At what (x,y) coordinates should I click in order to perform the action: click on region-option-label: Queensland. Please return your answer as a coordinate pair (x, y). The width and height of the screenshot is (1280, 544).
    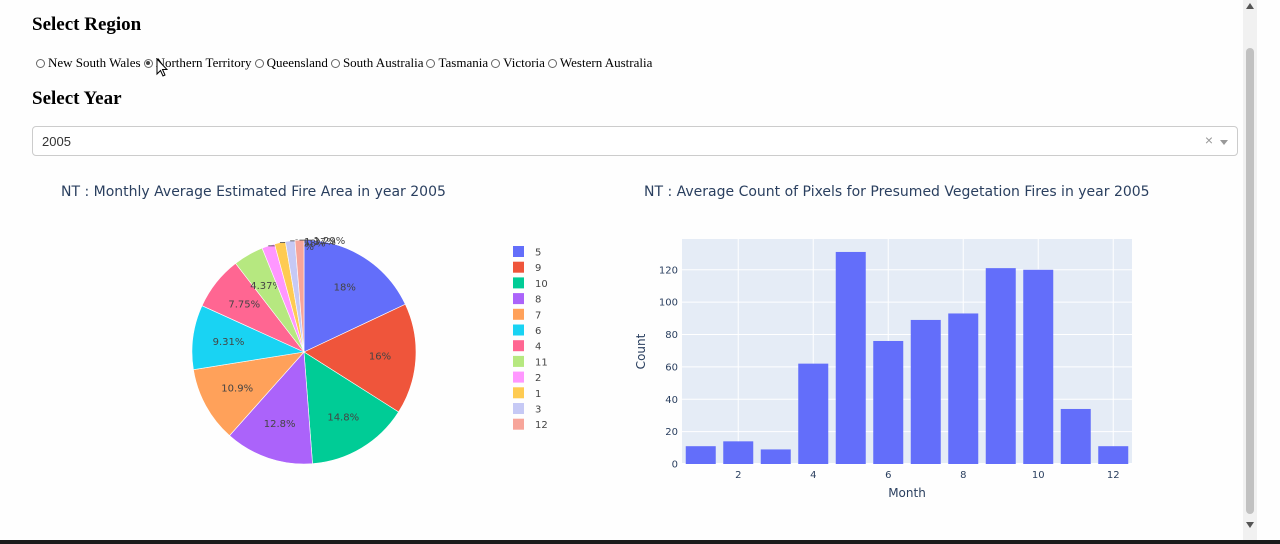
    Looking at the image, I should click on (297, 62).